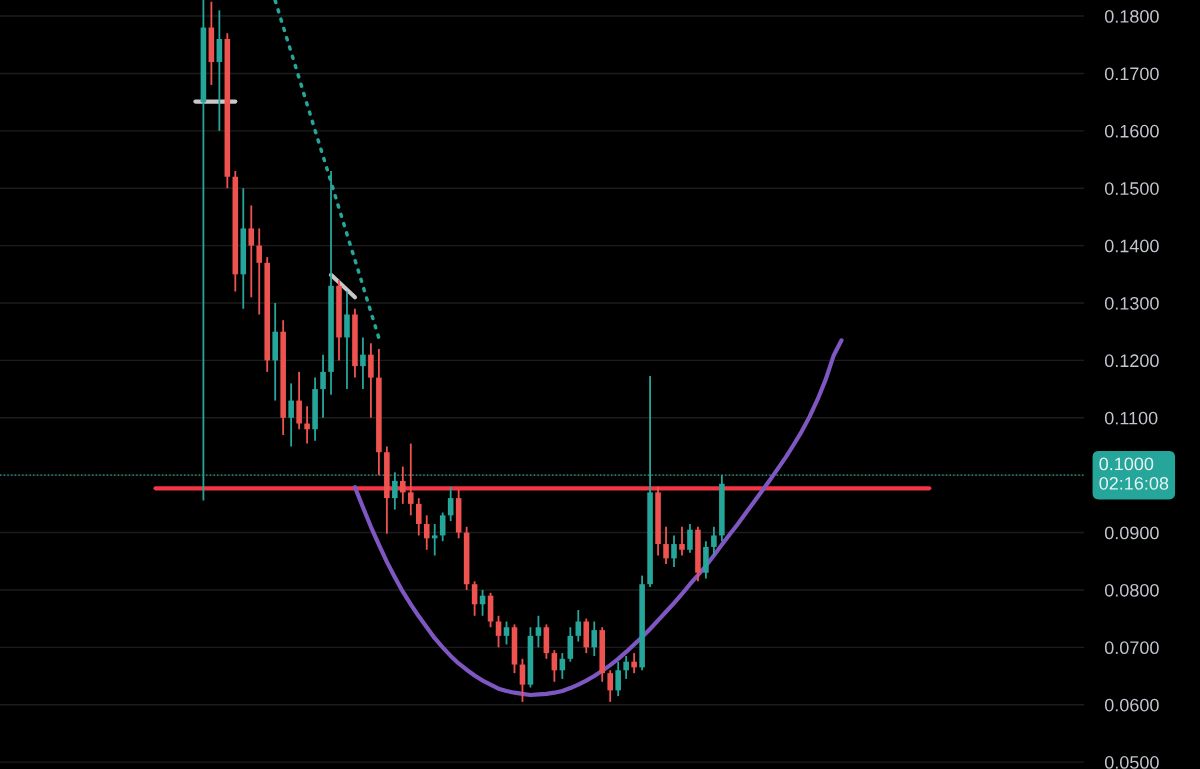 Image resolution: width=1200 pixels, height=769 pixels. Describe the element at coordinates (1131, 188) in the screenshot. I see `y-tick-label: 0.1500` at that location.